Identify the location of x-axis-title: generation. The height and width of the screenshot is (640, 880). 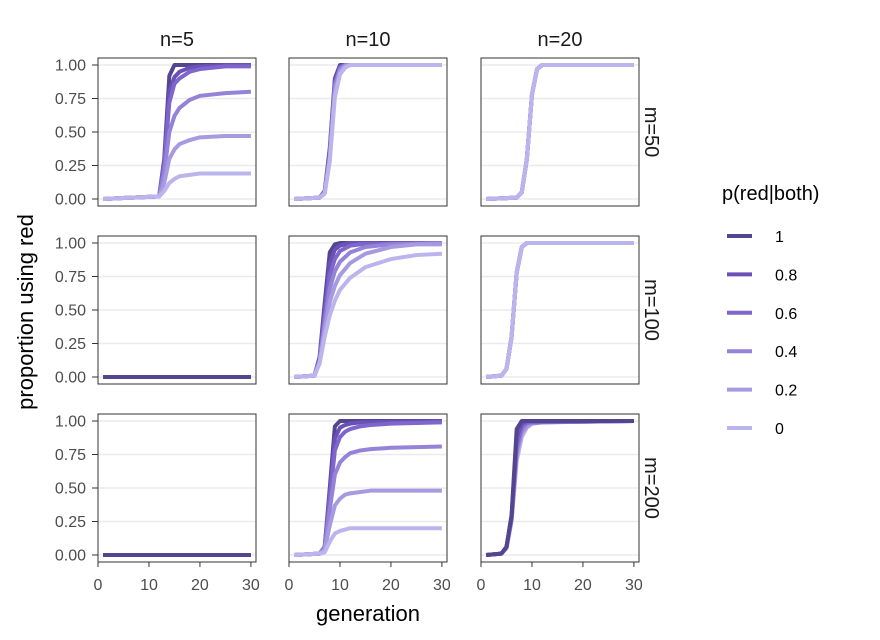
(368, 613).